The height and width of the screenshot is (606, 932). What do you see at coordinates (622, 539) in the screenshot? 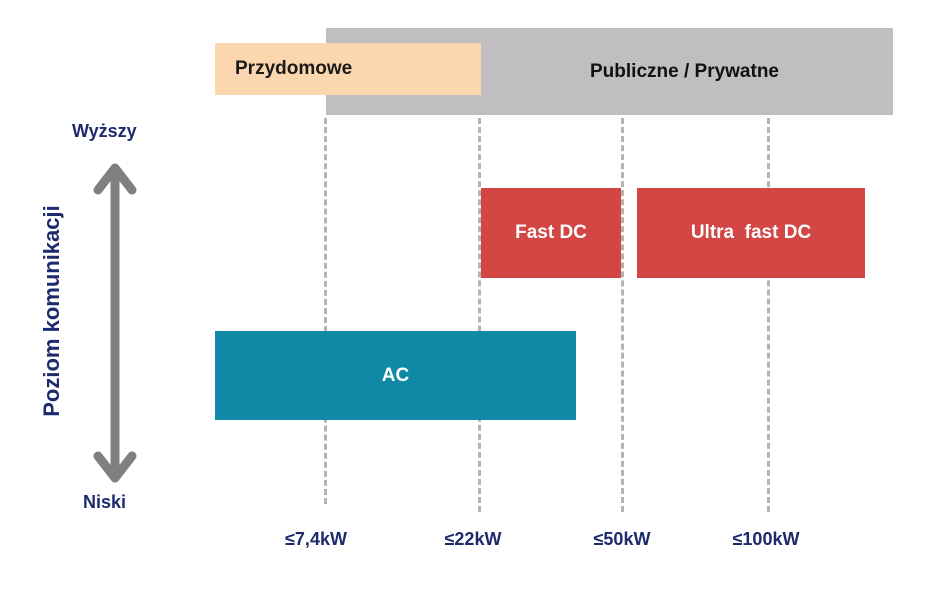
I see `power-level-3: ≤50kW` at bounding box center [622, 539].